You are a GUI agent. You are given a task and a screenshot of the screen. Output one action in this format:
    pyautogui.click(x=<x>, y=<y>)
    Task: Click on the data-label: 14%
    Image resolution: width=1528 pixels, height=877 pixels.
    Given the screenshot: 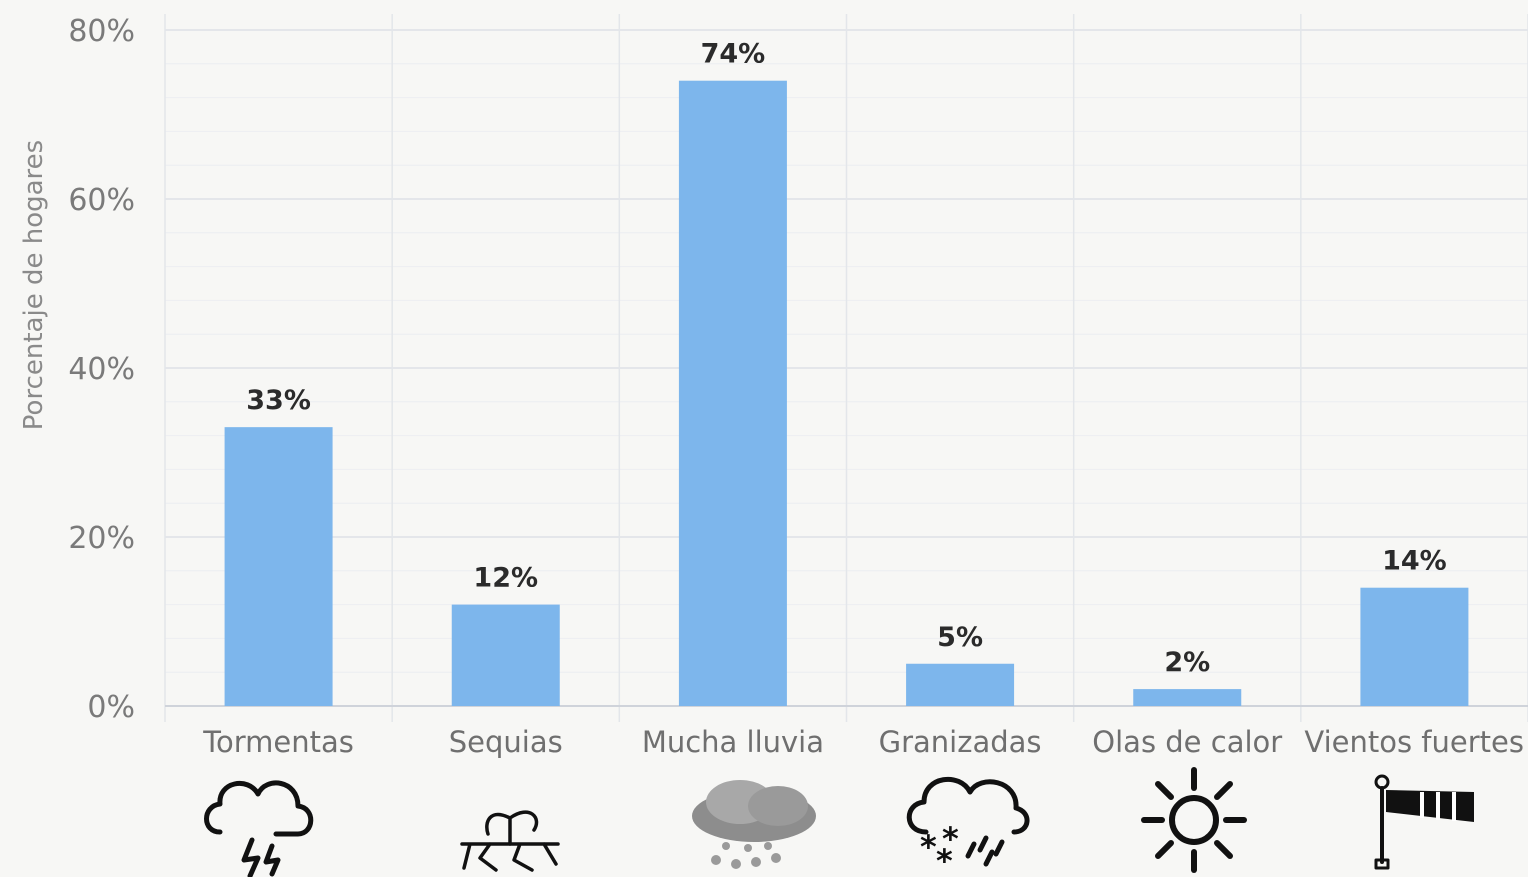 What is the action you would take?
    pyautogui.click(x=1414, y=561)
    